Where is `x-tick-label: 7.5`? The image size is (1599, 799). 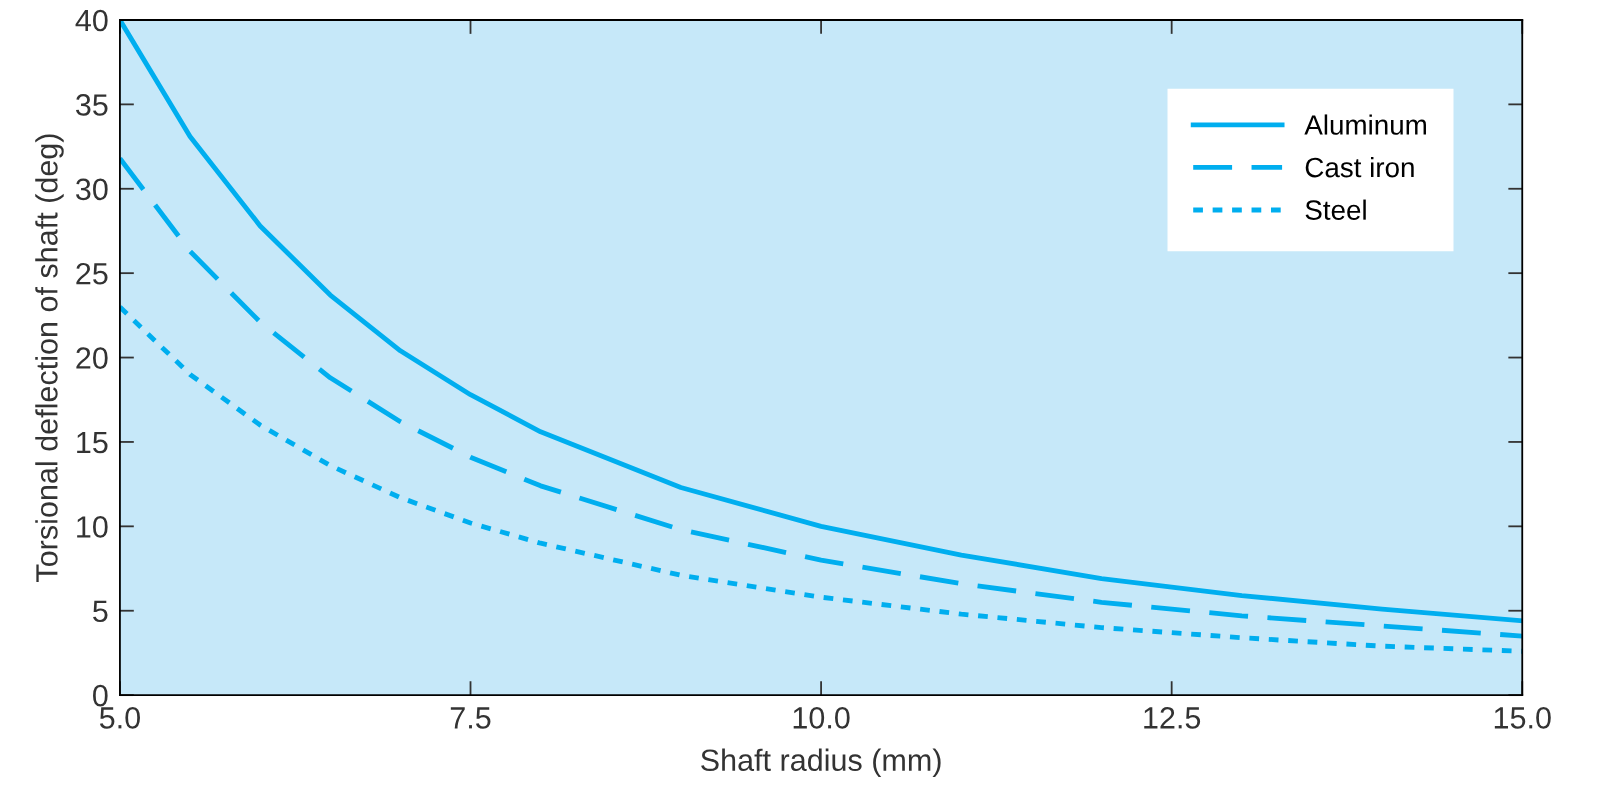
x-tick-label: 7.5 is located at coordinates (470, 718).